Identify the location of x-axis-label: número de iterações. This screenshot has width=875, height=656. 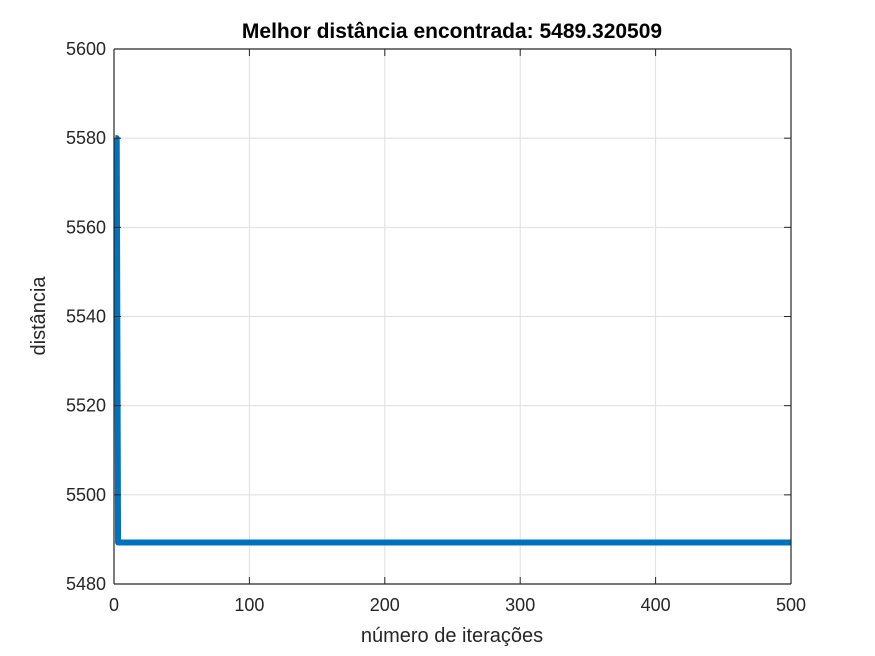
(452, 636).